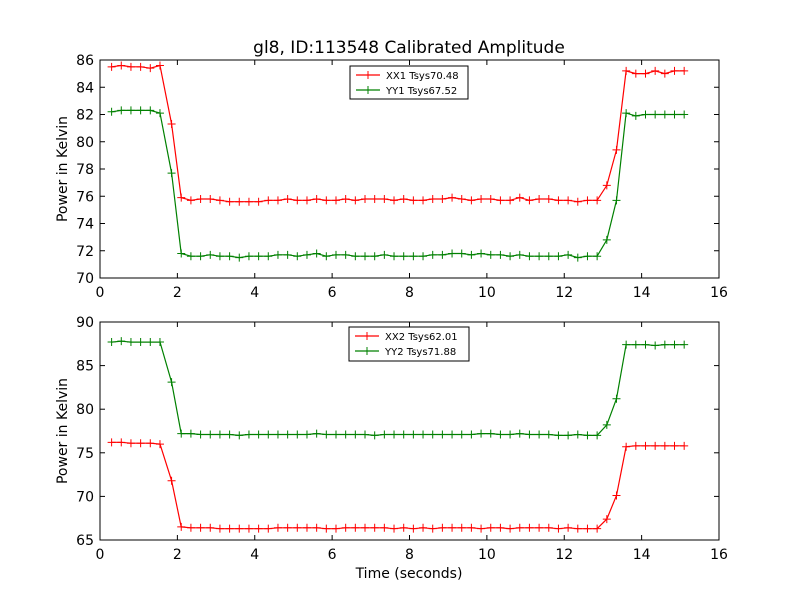  Describe the element at coordinates (420, 352) in the screenshot. I see `legend-label-yy2: YY2 Tsys71.88` at that location.